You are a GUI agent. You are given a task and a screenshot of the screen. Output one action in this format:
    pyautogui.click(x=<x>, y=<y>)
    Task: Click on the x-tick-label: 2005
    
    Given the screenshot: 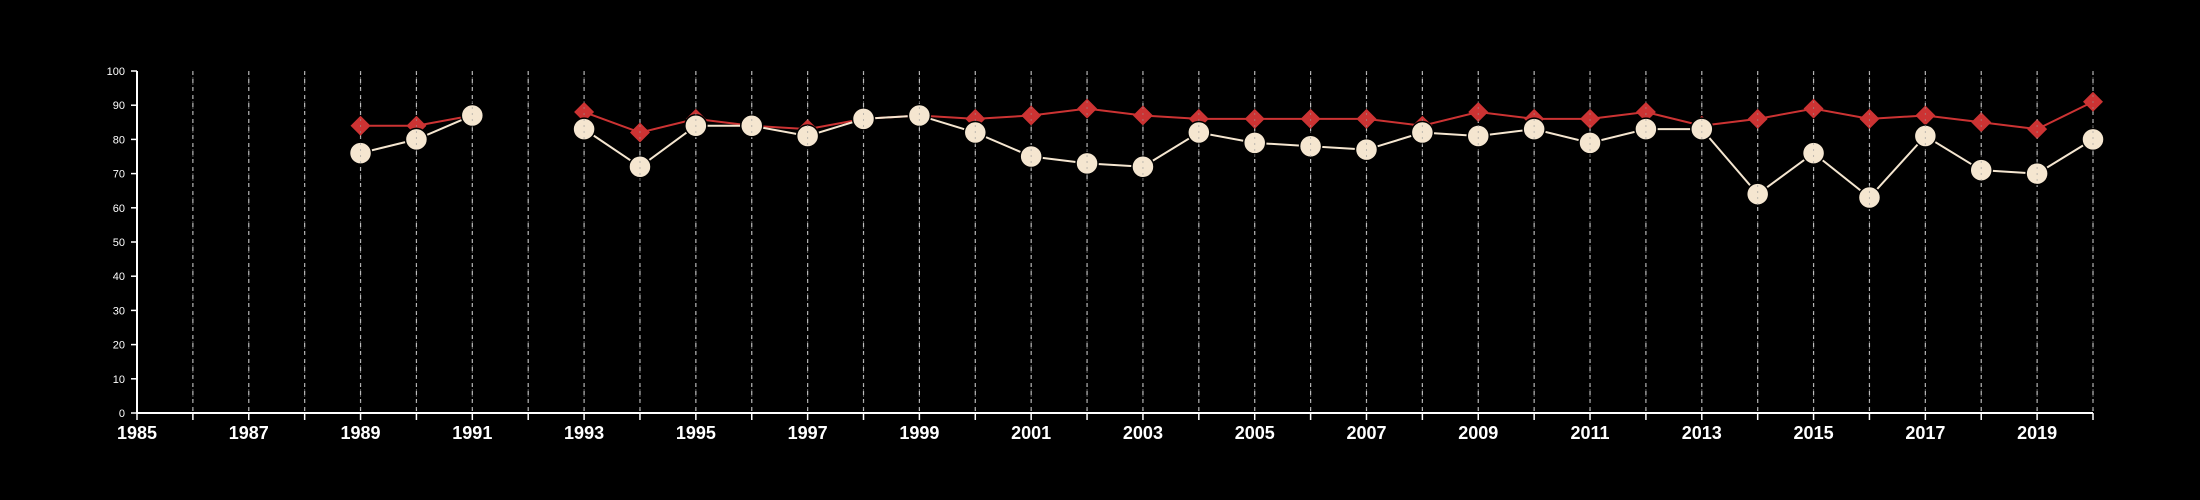 What is the action you would take?
    pyautogui.click(x=1255, y=433)
    